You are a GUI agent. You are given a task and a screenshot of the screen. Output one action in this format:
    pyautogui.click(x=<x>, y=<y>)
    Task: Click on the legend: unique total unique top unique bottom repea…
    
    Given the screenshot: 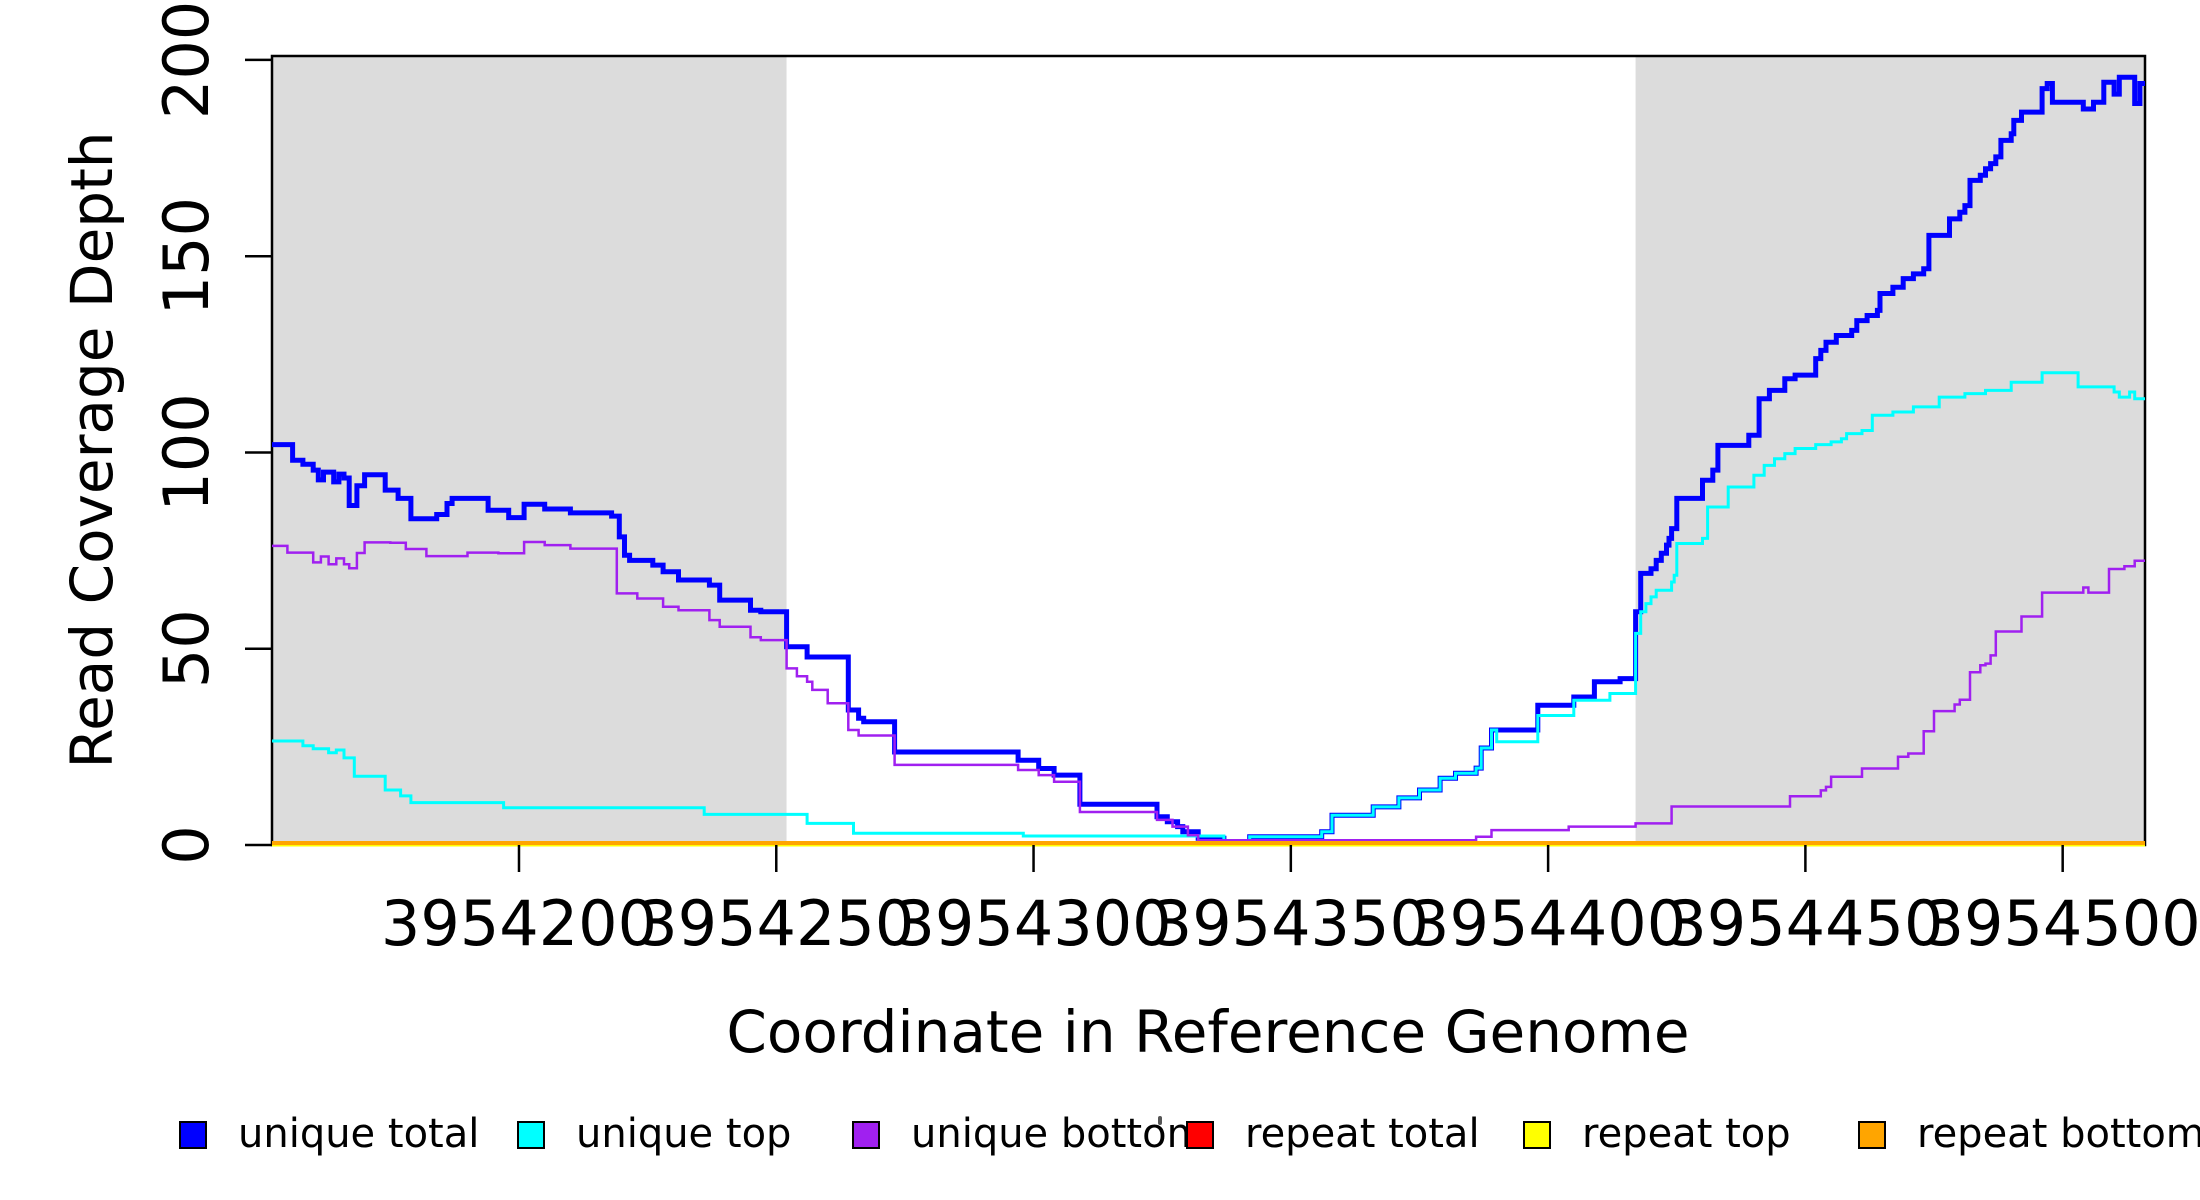 What is the action you would take?
    pyautogui.click(x=1189, y=1134)
    